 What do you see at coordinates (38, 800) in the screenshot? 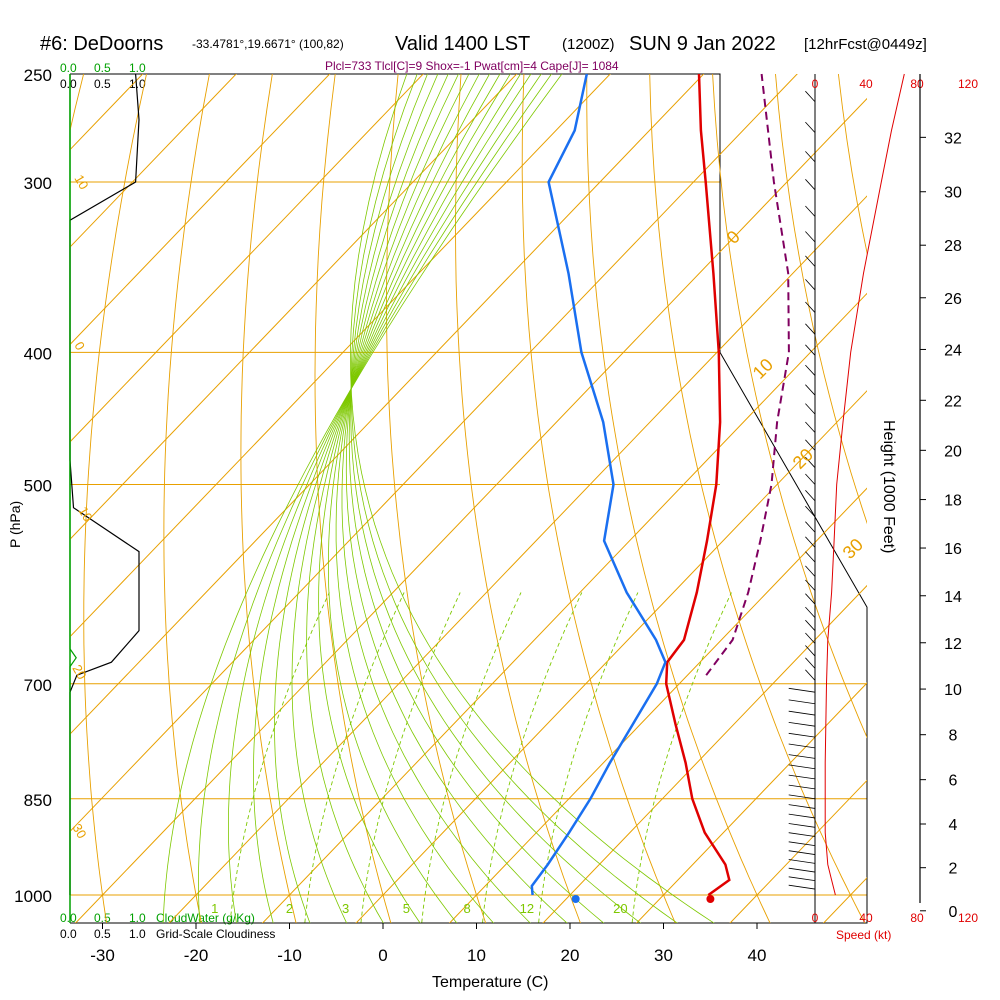
I see `pressure-tick-label: 850` at bounding box center [38, 800].